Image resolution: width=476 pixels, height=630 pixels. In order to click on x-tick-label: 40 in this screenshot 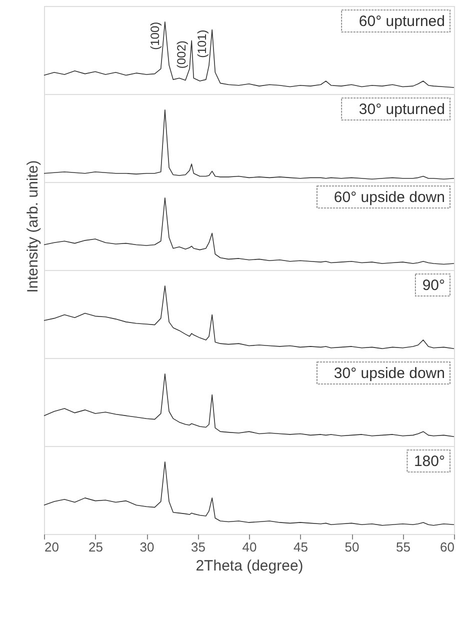, I will do `click(249, 547)`.